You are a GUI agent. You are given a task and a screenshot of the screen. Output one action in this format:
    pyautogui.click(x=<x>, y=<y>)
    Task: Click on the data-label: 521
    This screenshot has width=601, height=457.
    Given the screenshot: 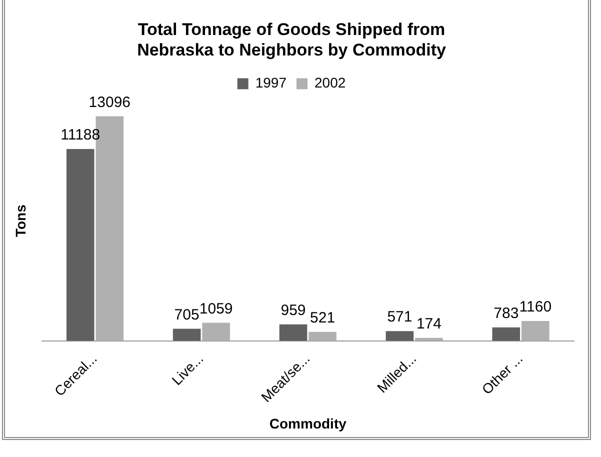 What is the action you would take?
    pyautogui.click(x=323, y=318)
    